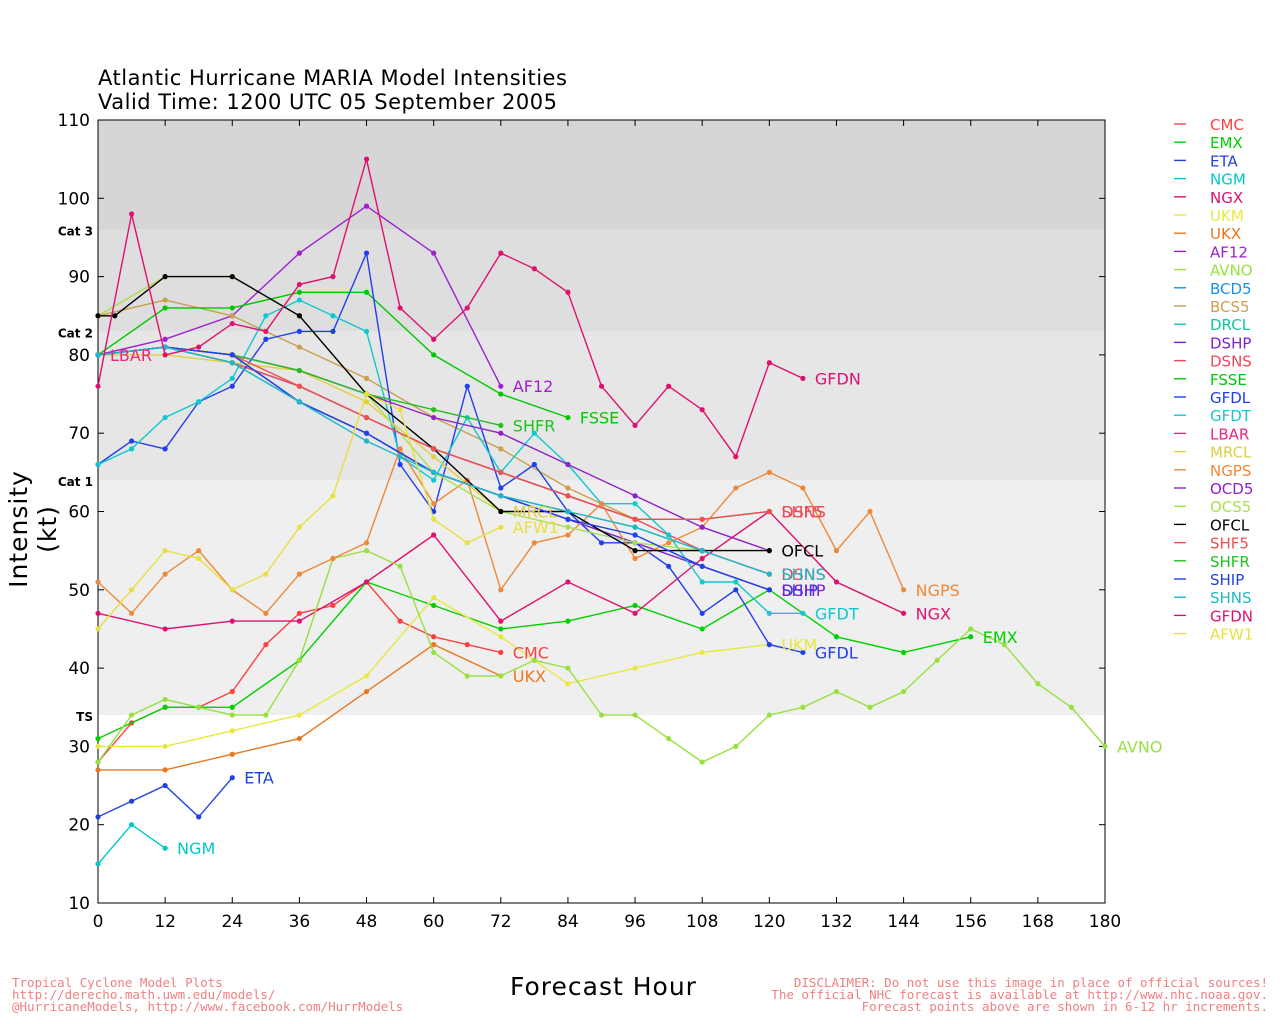 The image size is (1280, 1024). I want to click on footer-left-line-2: http://derecho.math.uwm.edu/models/, so click(144, 994).